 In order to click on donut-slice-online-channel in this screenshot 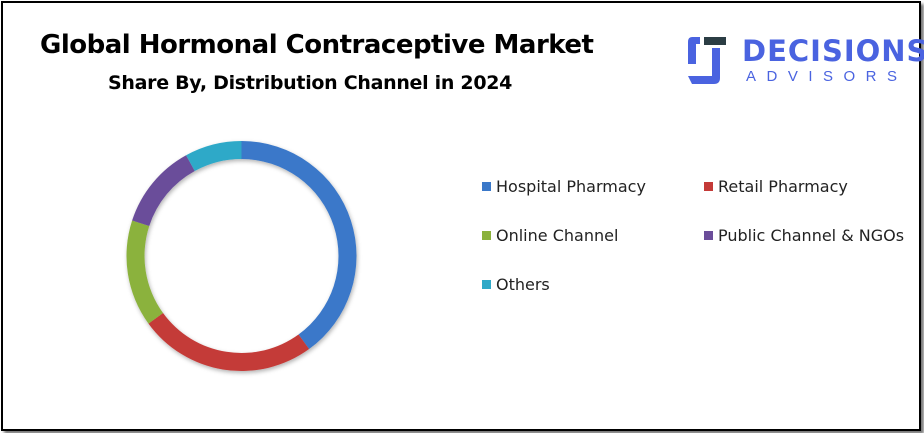, I will do `click(145, 272)`.